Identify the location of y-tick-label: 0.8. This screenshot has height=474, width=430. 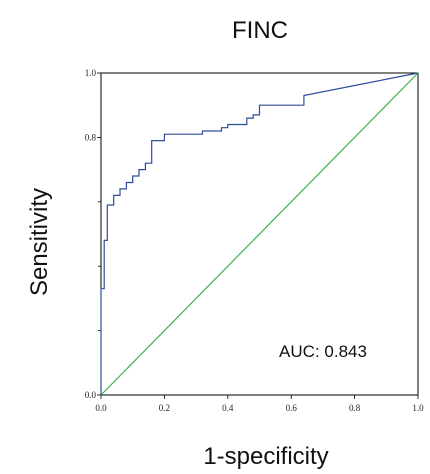
(91, 137).